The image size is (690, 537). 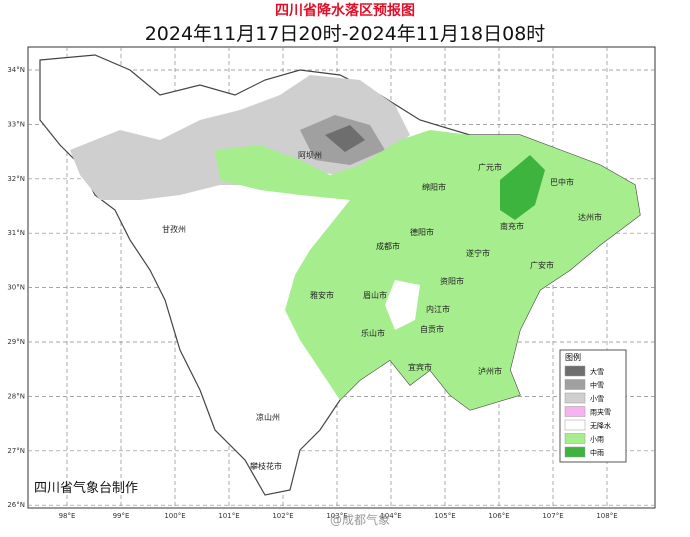 What do you see at coordinates (590, 217) in the screenshot?
I see `city-label: 达州市` at bounding box center [590, 217].